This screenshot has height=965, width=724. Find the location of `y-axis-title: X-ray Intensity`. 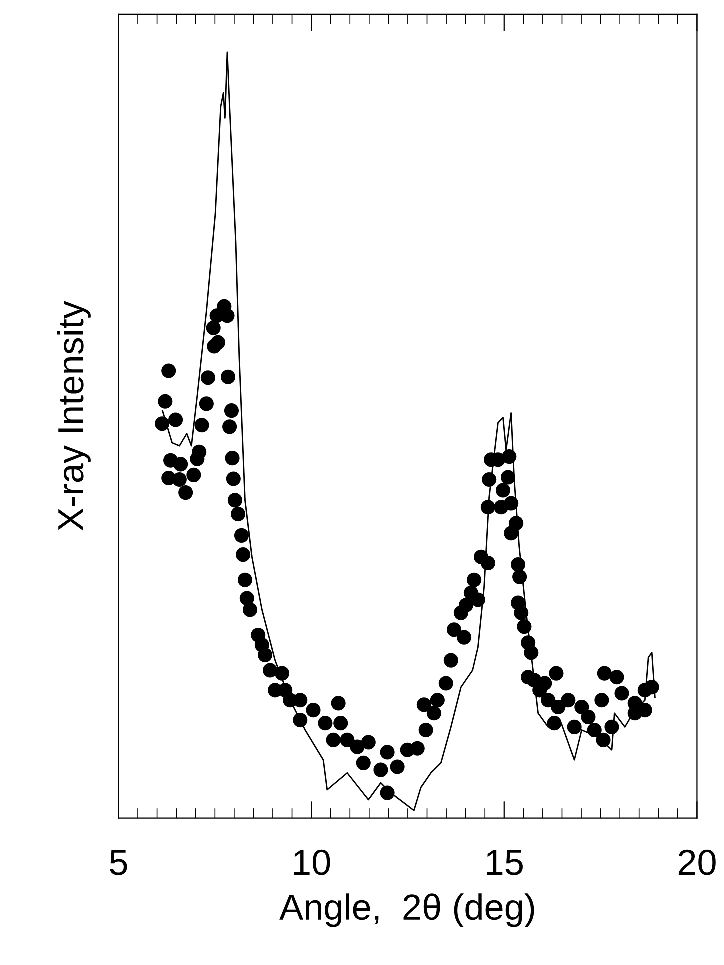

y-axis-title: X-ray Intensity is located at coordinates (74, 416).